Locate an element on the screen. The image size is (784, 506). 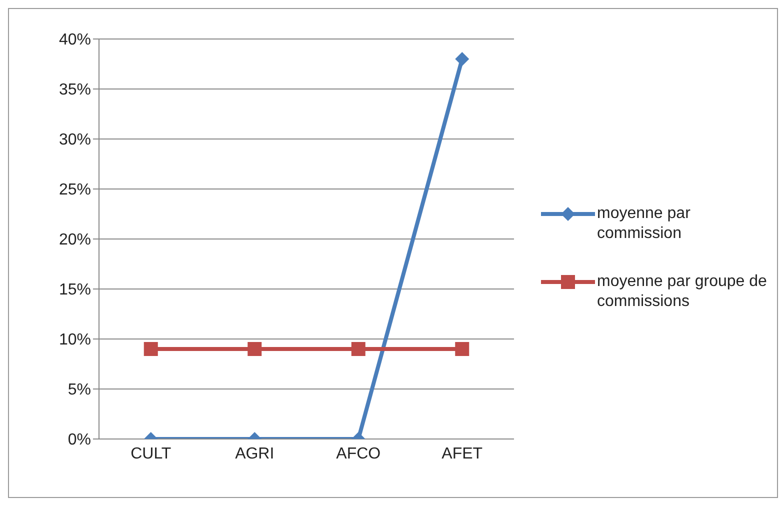
x-tick-label: CULT is located at coordinates (151, 453).